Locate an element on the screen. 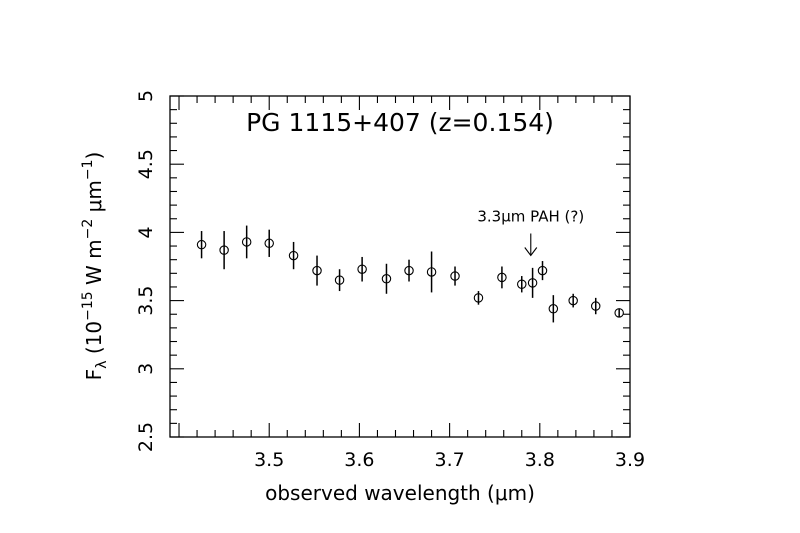  y-tick-label: 3.5 is located at coordinates (146, 300).